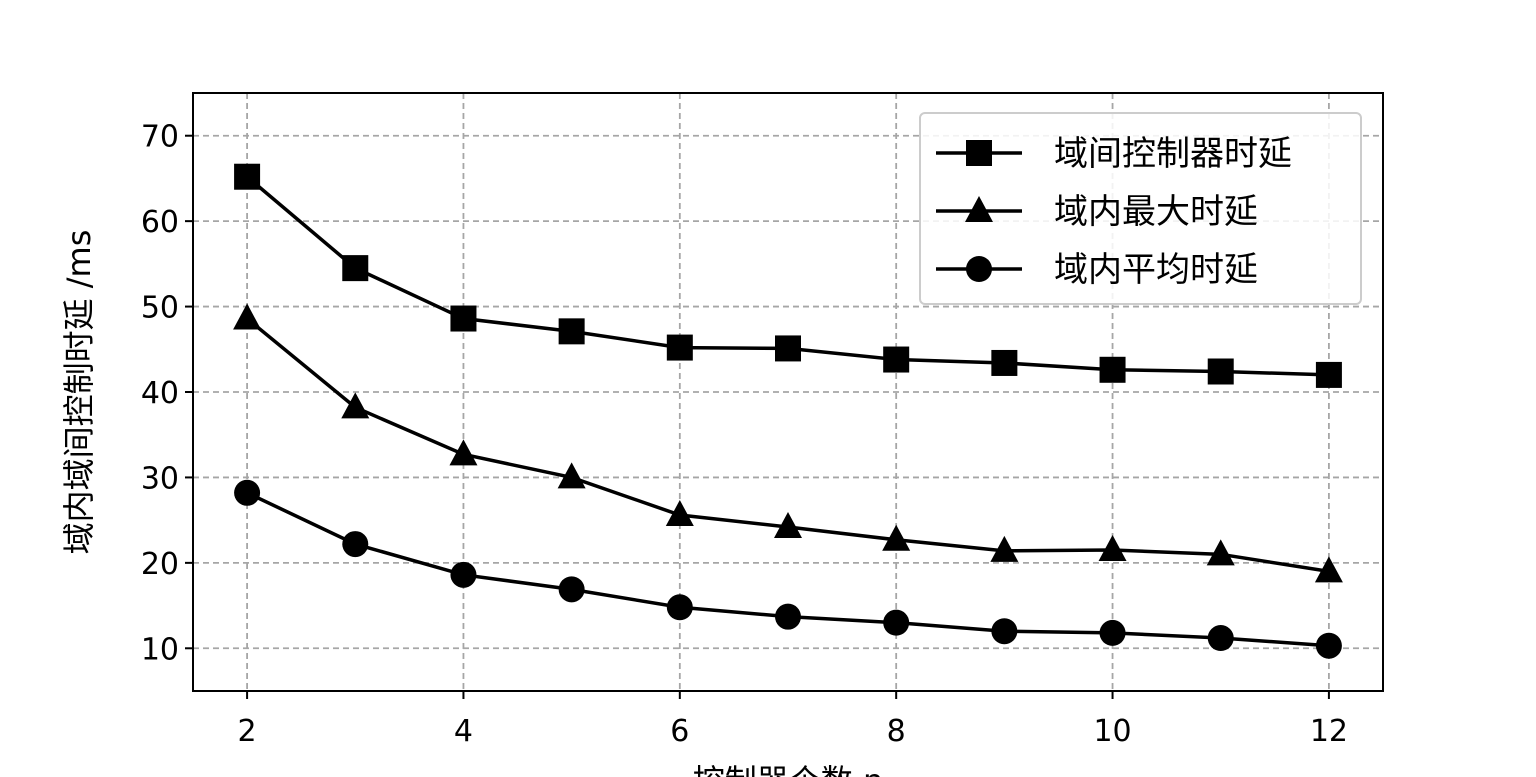 The height and width of the screenshot is (777, 1536). What do you see at coordinates (896, 731) in the screenshot?
I see `x-tick-label: 8` at bounding box center [896, 731].